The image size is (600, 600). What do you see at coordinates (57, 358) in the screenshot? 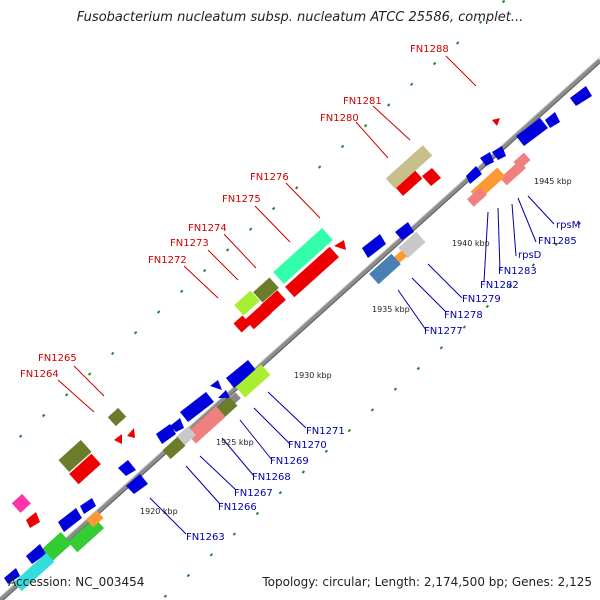
I see `label-fn1265: FN1265` at bounding box center [57, 358].